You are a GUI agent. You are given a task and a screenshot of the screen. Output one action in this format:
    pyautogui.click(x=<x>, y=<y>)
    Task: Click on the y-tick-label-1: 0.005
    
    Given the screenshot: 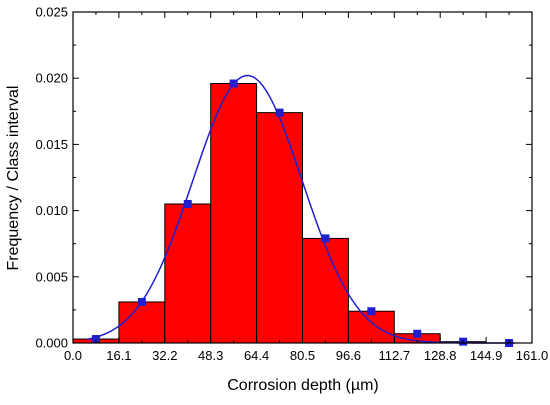 What is the action you would take?
    pyautogui.click(x=51, y=276)
    